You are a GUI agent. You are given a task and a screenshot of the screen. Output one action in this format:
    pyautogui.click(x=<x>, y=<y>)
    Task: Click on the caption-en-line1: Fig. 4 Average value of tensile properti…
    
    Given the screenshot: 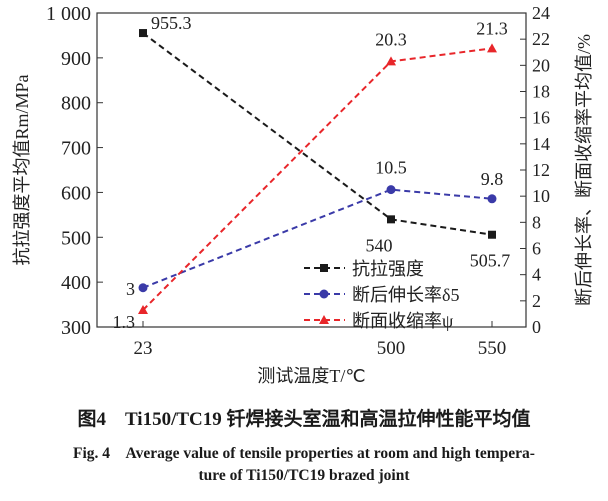 What is the action you would take?
    pyautogui.click(x=304, y=453)
    